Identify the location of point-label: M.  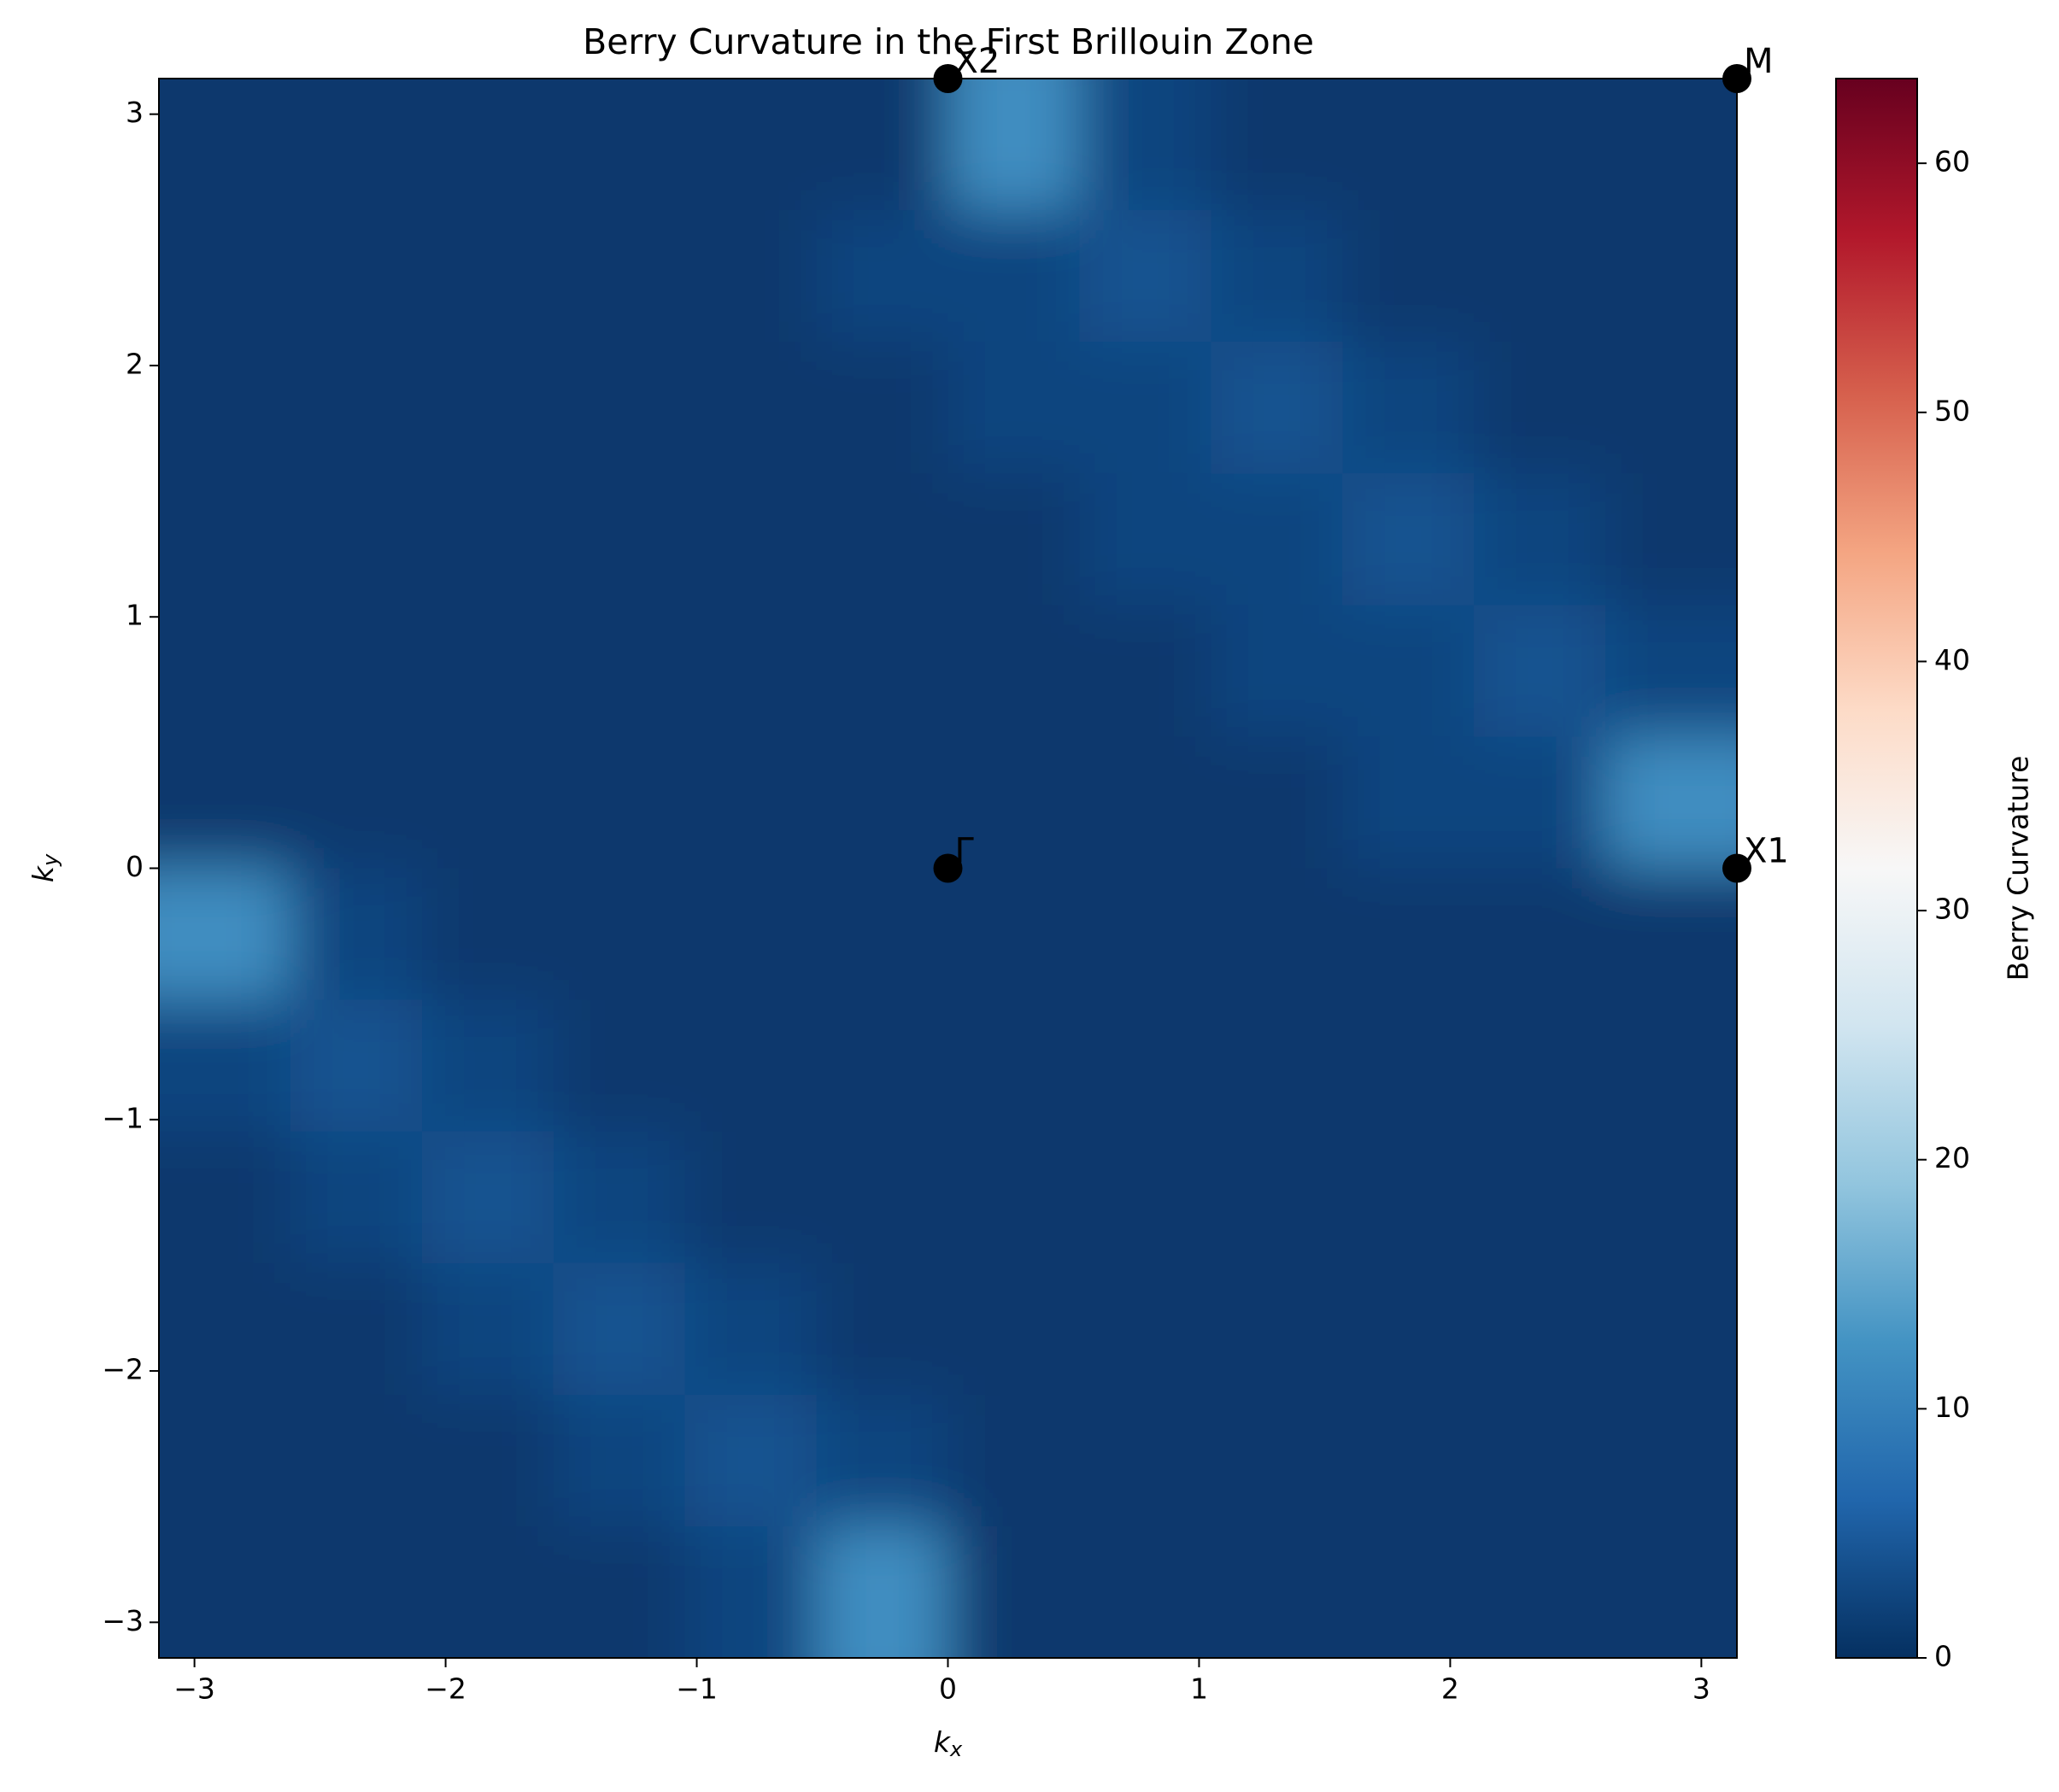
(1759, 62).